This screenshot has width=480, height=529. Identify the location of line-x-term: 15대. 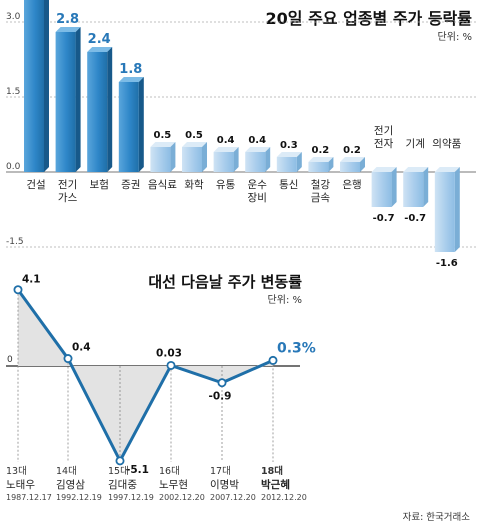
(118, 471).